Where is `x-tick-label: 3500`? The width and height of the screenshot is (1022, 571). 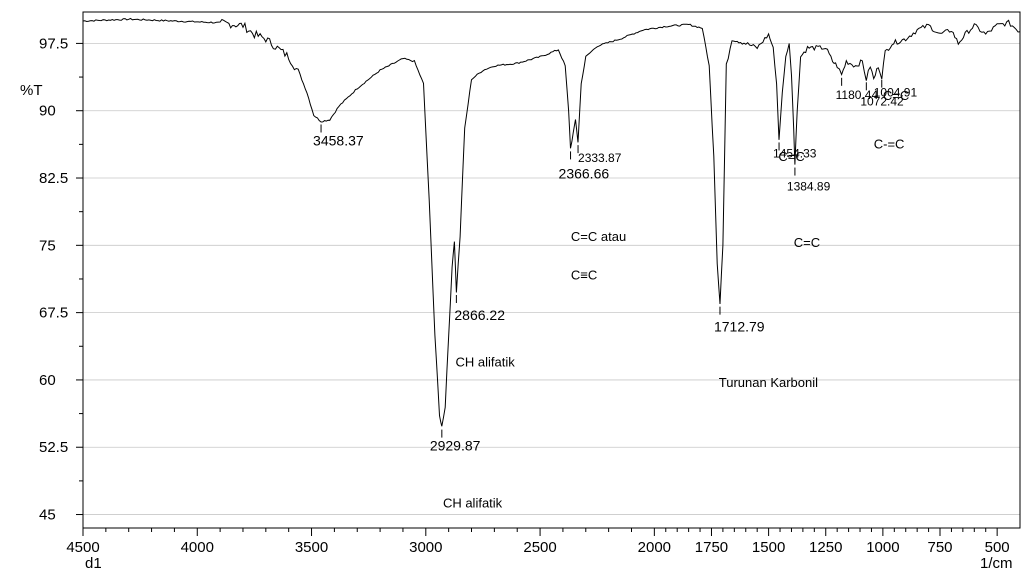 x-tick-label: 3500 is located at coordinates (311, 547).